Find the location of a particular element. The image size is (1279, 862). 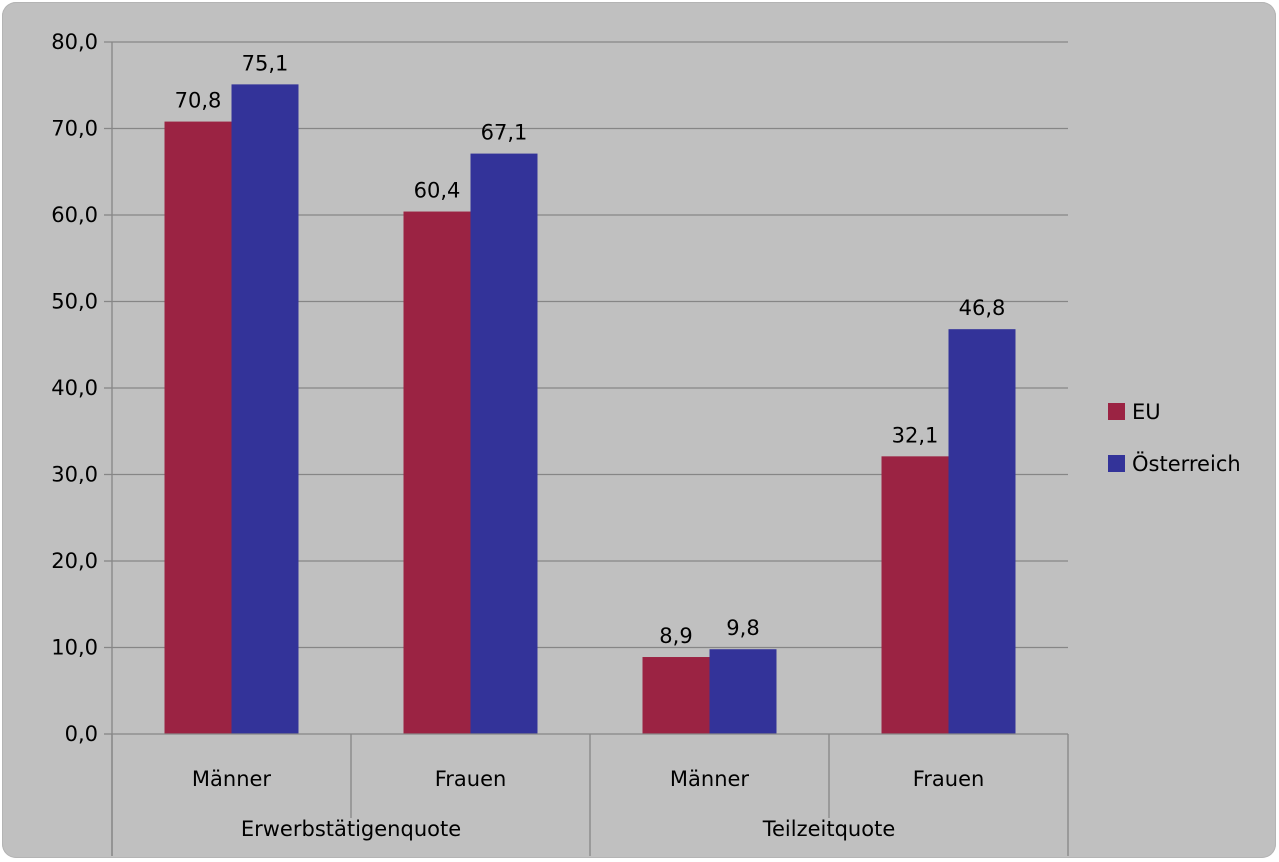

data-label: 60,4 is located at coordinates (437, 191).